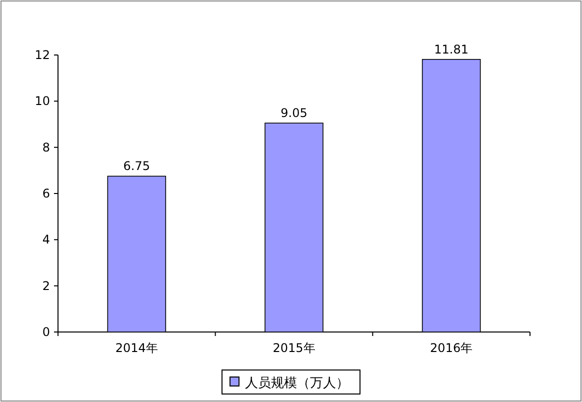 Image resolution: width=582 pixels, height=402 pixels. What do you see at coordinates (46, 332) in the screenshot?
I see `y-tick-label: 0` at bounding box center [46, 332].